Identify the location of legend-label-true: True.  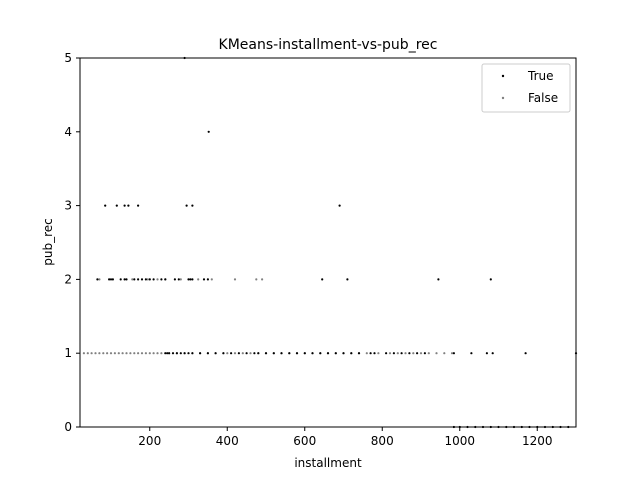
(540, 76).